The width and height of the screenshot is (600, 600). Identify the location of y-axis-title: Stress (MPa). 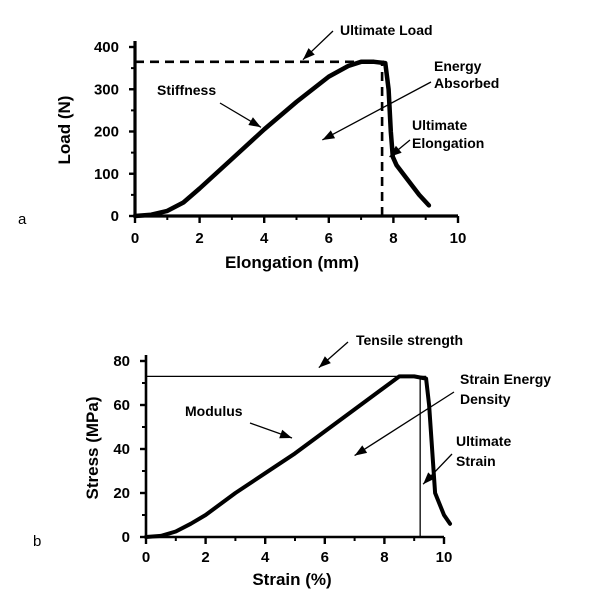
(92, 448).